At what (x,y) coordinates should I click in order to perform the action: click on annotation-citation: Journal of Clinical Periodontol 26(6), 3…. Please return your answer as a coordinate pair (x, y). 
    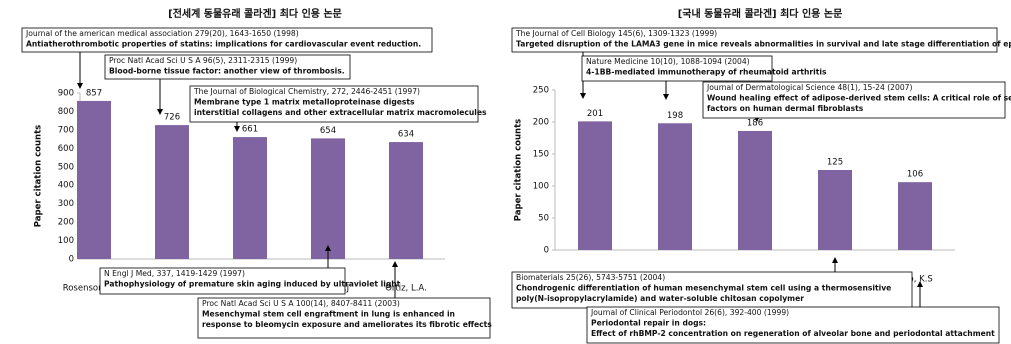
    Looking at the image, I should click on (689, 312).